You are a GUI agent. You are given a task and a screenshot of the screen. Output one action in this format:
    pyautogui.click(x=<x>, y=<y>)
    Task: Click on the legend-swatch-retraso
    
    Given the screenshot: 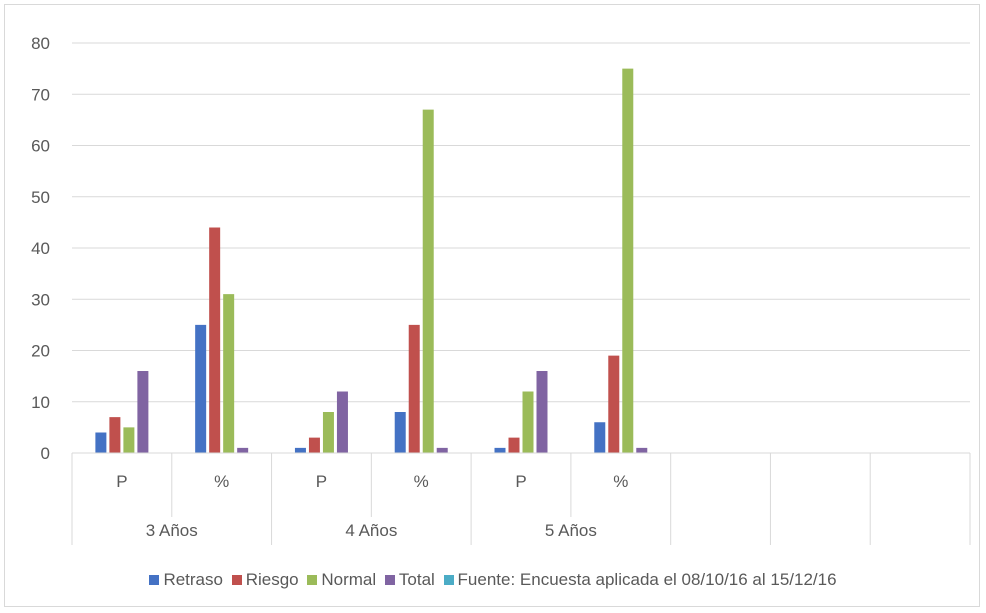 What is the action you would take?
    pyautogui.click(x=154, y=579)
    